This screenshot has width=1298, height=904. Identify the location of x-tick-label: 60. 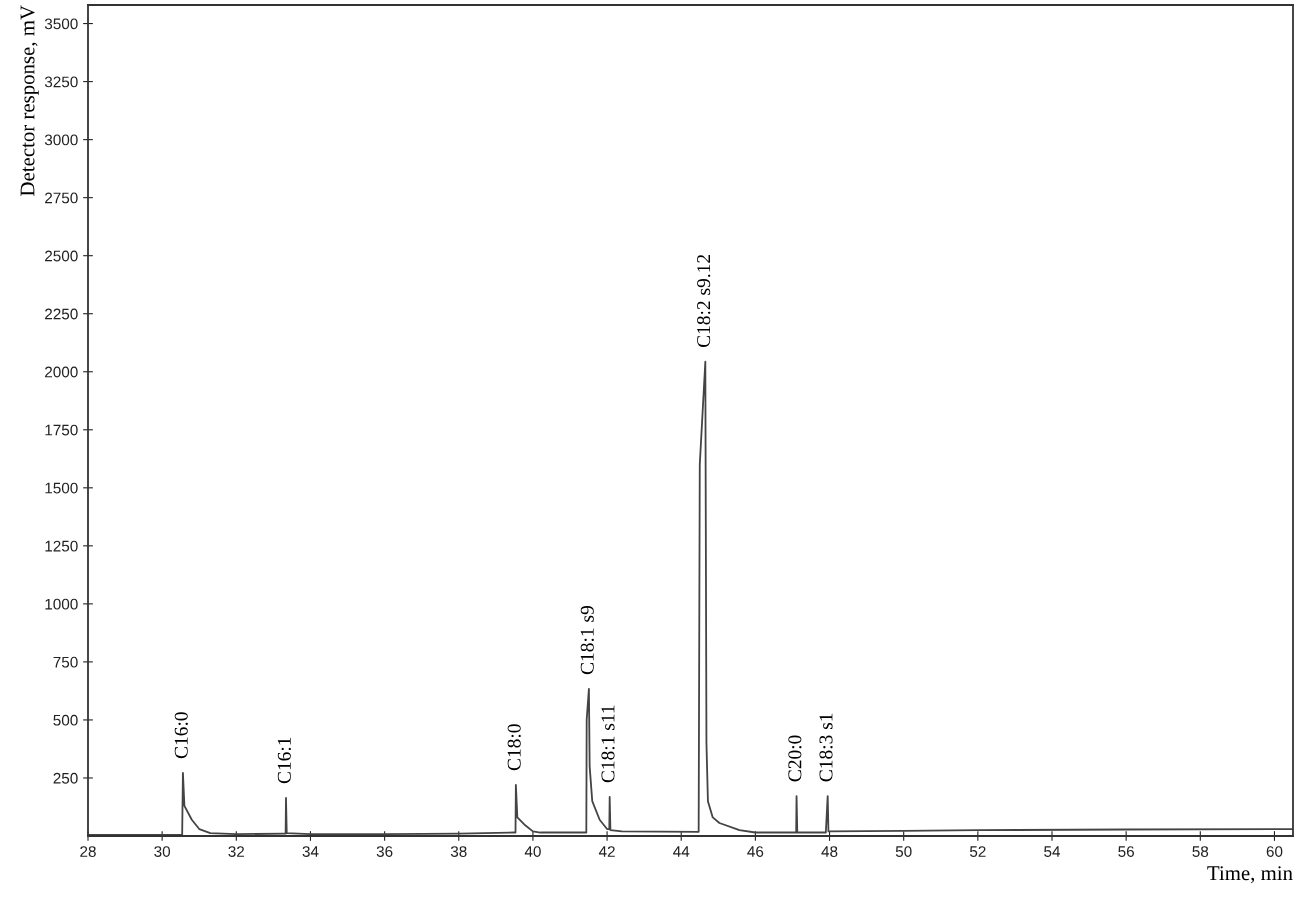
(1274, 851).